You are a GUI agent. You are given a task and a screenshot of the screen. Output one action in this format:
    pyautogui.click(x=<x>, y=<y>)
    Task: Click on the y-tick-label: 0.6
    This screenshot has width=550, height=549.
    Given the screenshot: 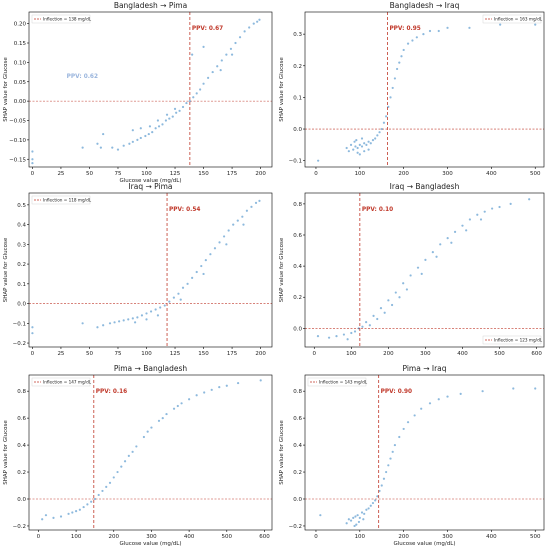 What is the action you would take?
    pyautogui.click(x=297, y=419)
    